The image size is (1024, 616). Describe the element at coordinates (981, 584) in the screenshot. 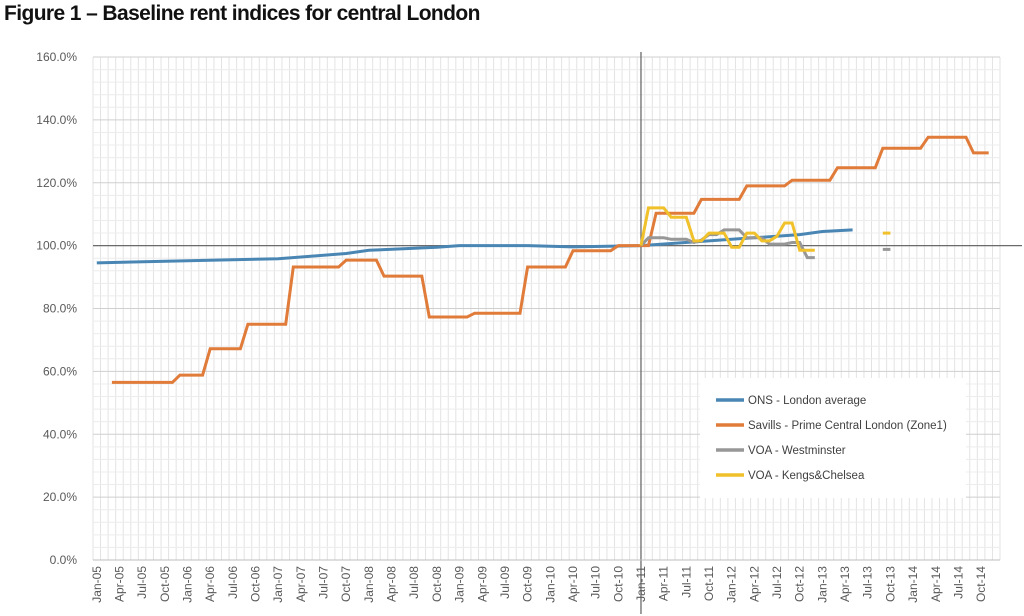

I see `x-tick-label: Oct-14` at that location.